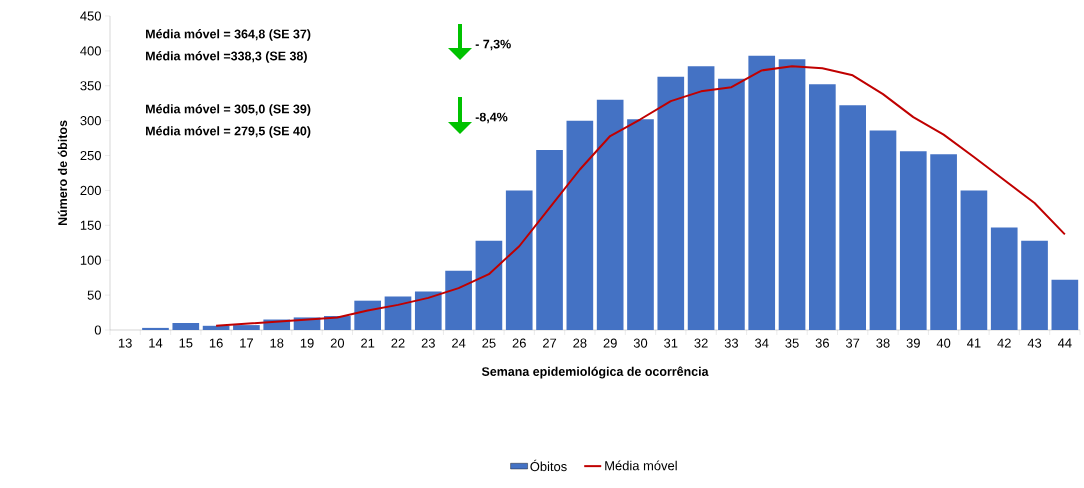 This screenshot has width=1084, height=488. What do you see at coordinates (228, 132) in the screenshot?
I see `annotation: Média móvel = 279,5 (SE 40)` at bounding box center [228, 132].